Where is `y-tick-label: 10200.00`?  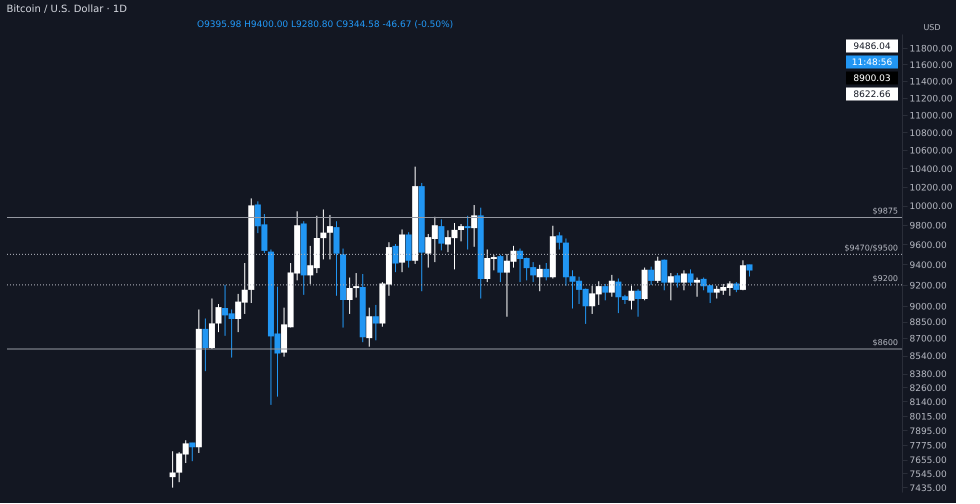 y-tick-label: 10200.00 is located at coordinates (931, 188).